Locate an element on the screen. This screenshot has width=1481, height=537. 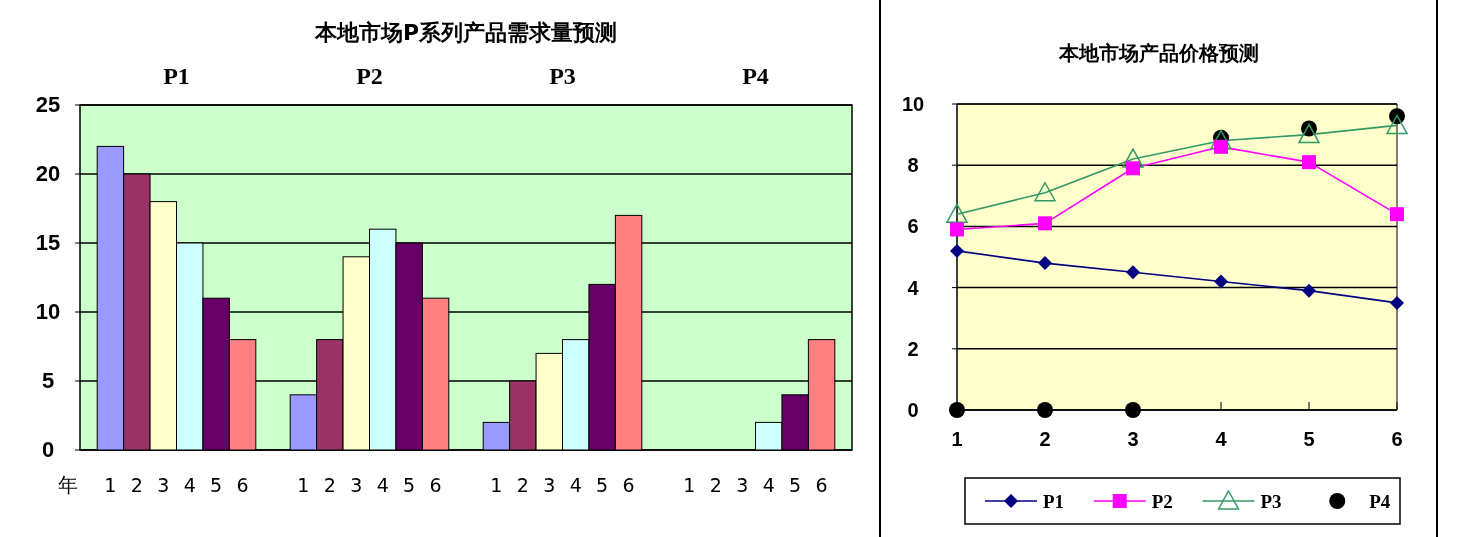
legend-label: P4 is located at coordinates (1380, 501).